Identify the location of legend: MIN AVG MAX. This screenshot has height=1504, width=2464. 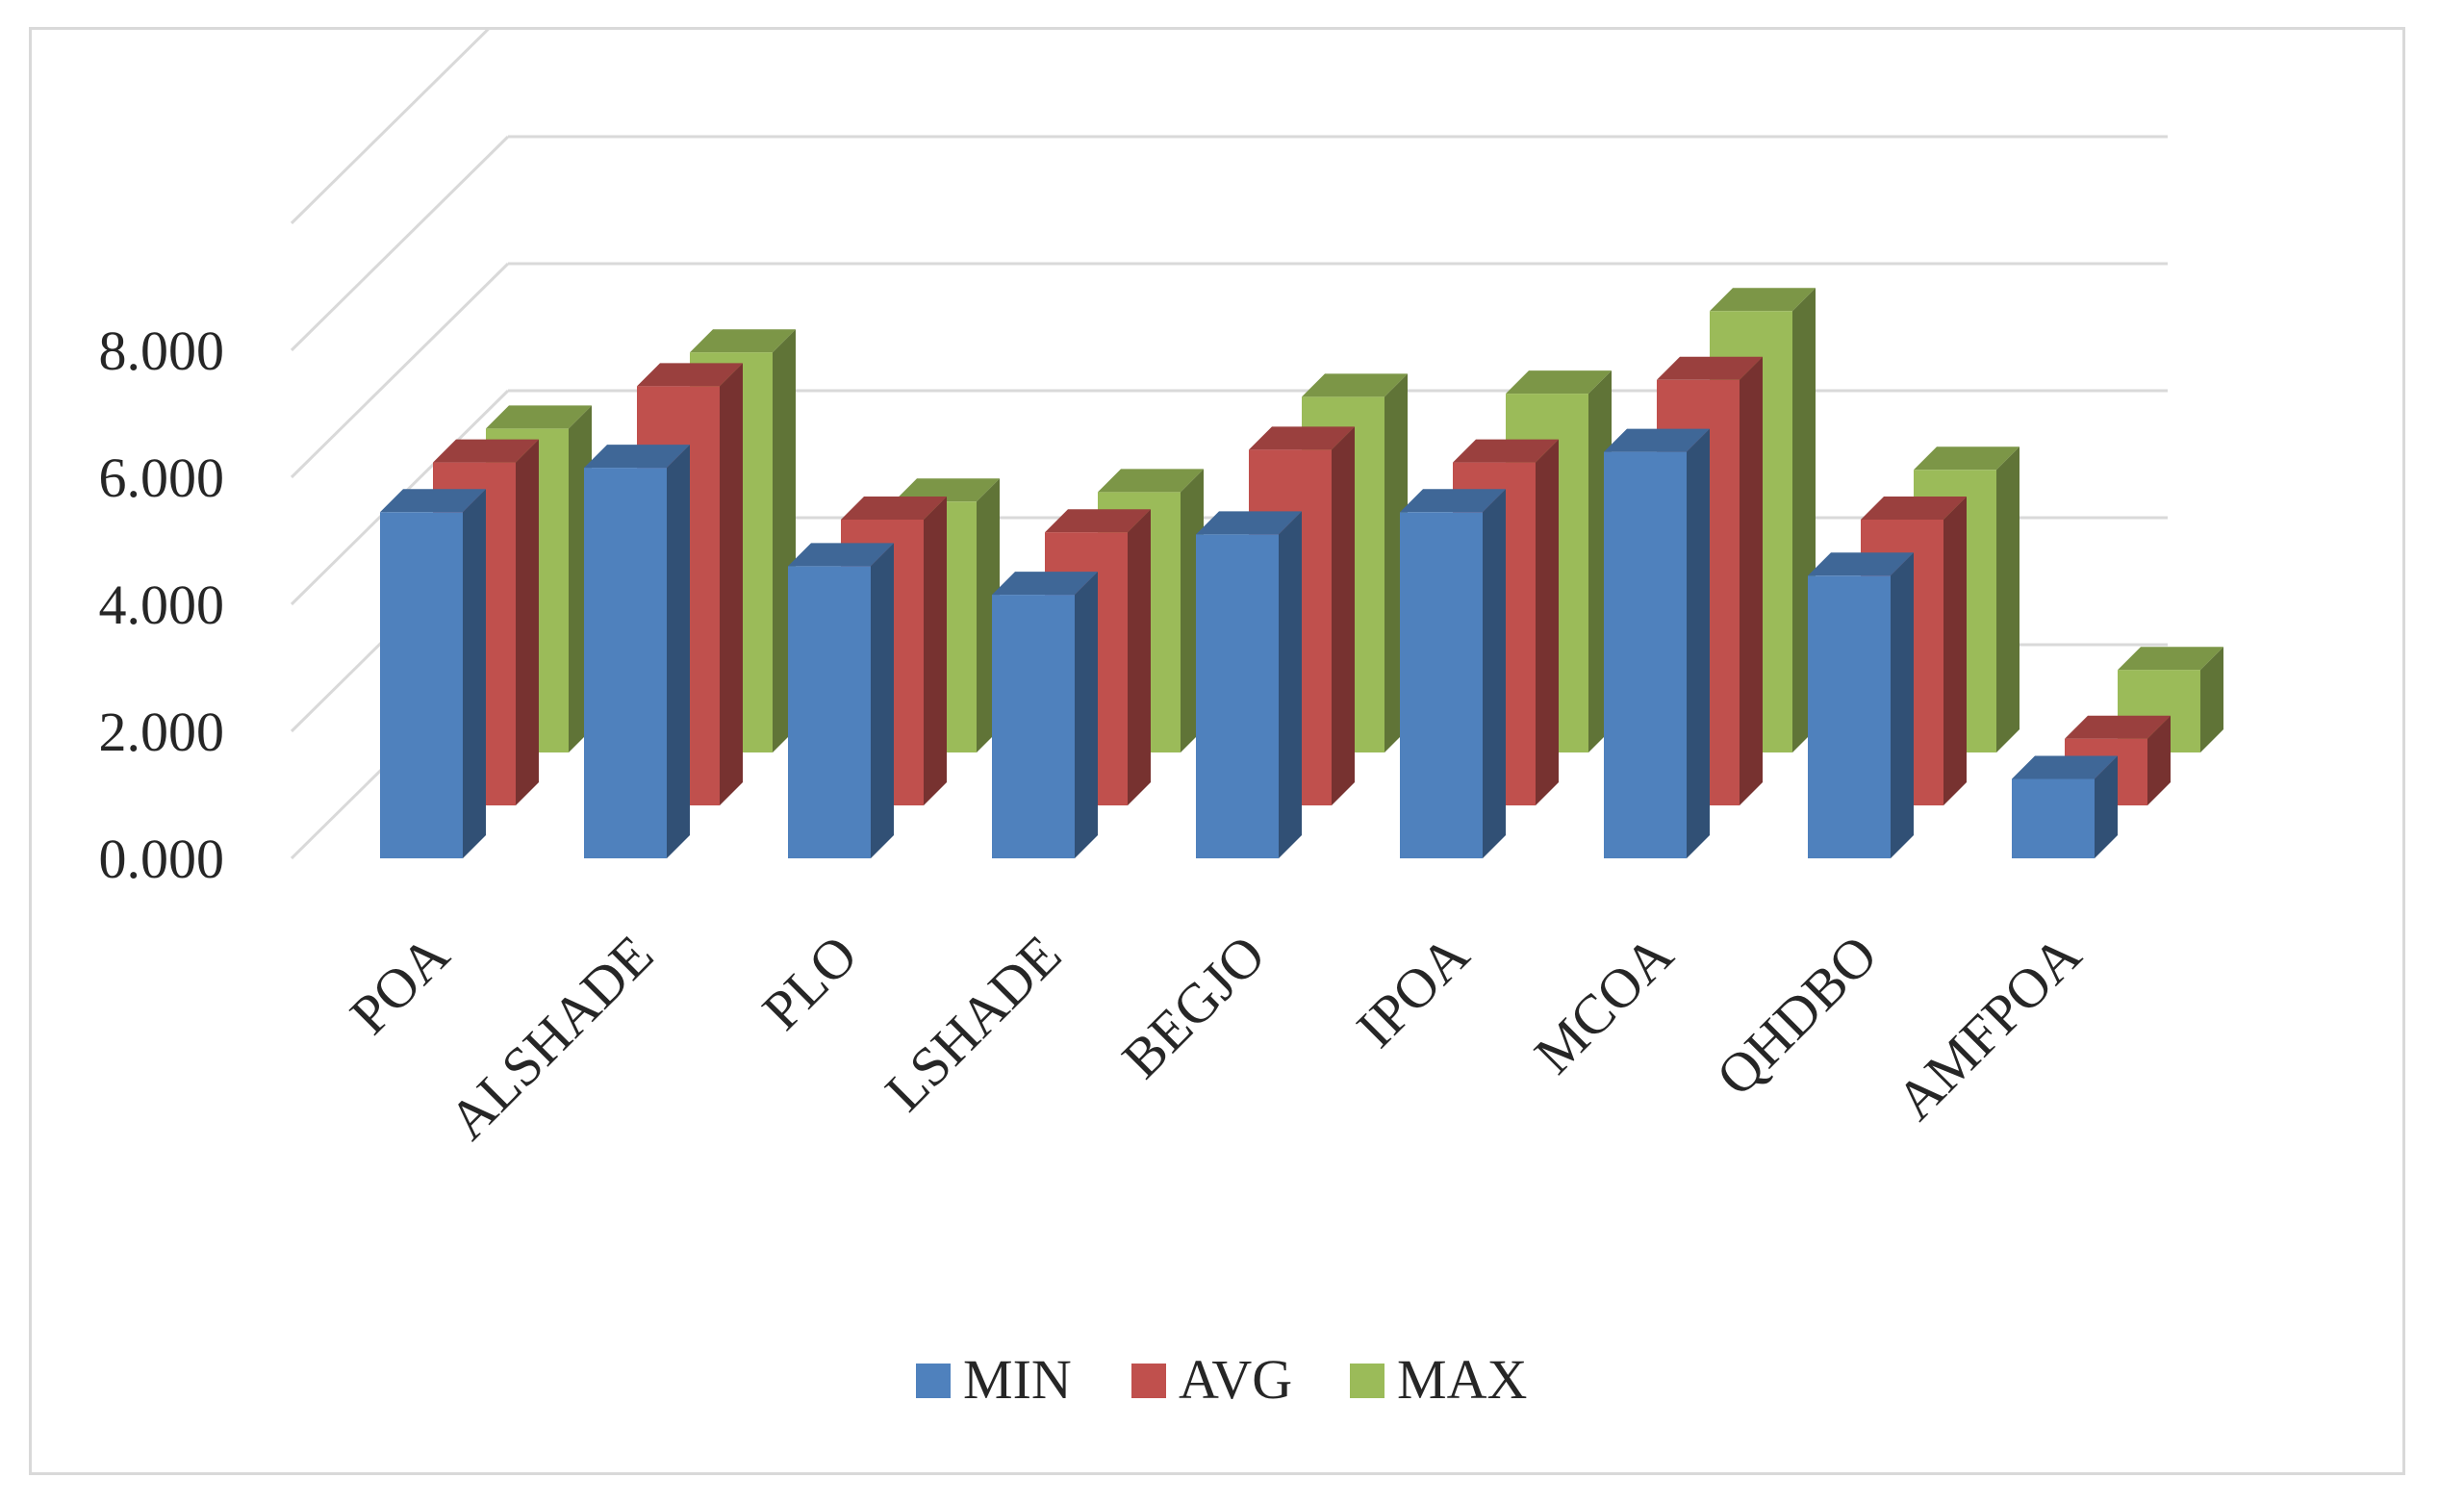
(1221, 1380).